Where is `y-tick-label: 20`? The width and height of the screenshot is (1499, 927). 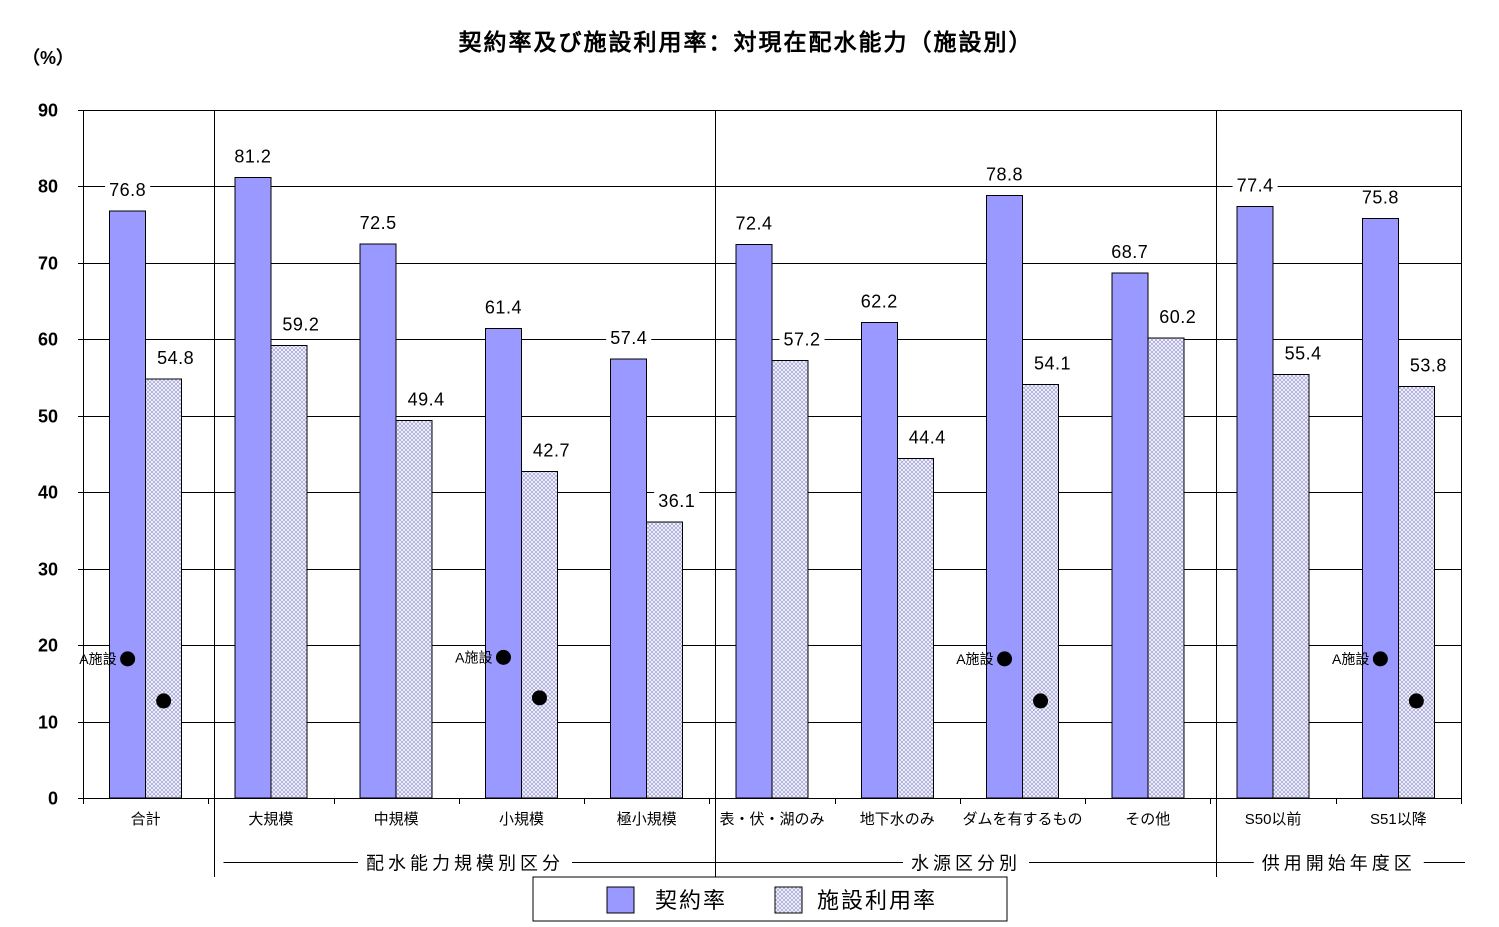 y-tick-label: 20 is located at coordinates (48, 646).